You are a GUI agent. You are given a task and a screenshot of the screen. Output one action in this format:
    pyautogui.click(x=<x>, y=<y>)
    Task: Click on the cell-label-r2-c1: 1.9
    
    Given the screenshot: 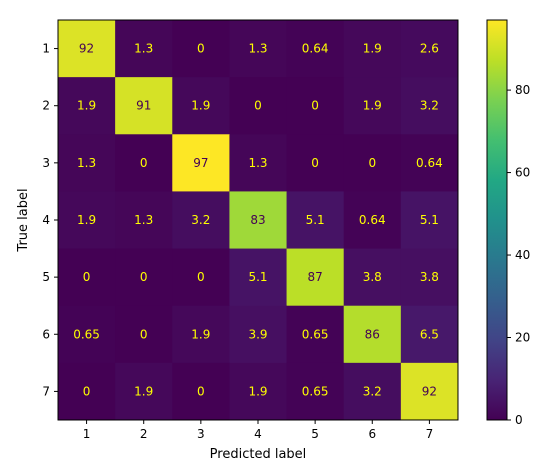 What is the action you would take?
    pyautogui.click(x=86, y=106)
    